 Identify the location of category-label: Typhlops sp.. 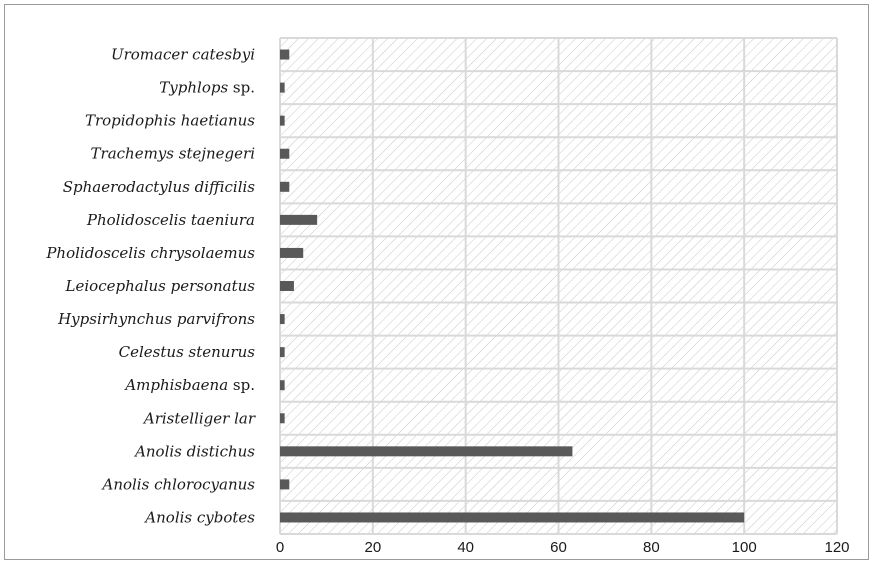
(207, 88).